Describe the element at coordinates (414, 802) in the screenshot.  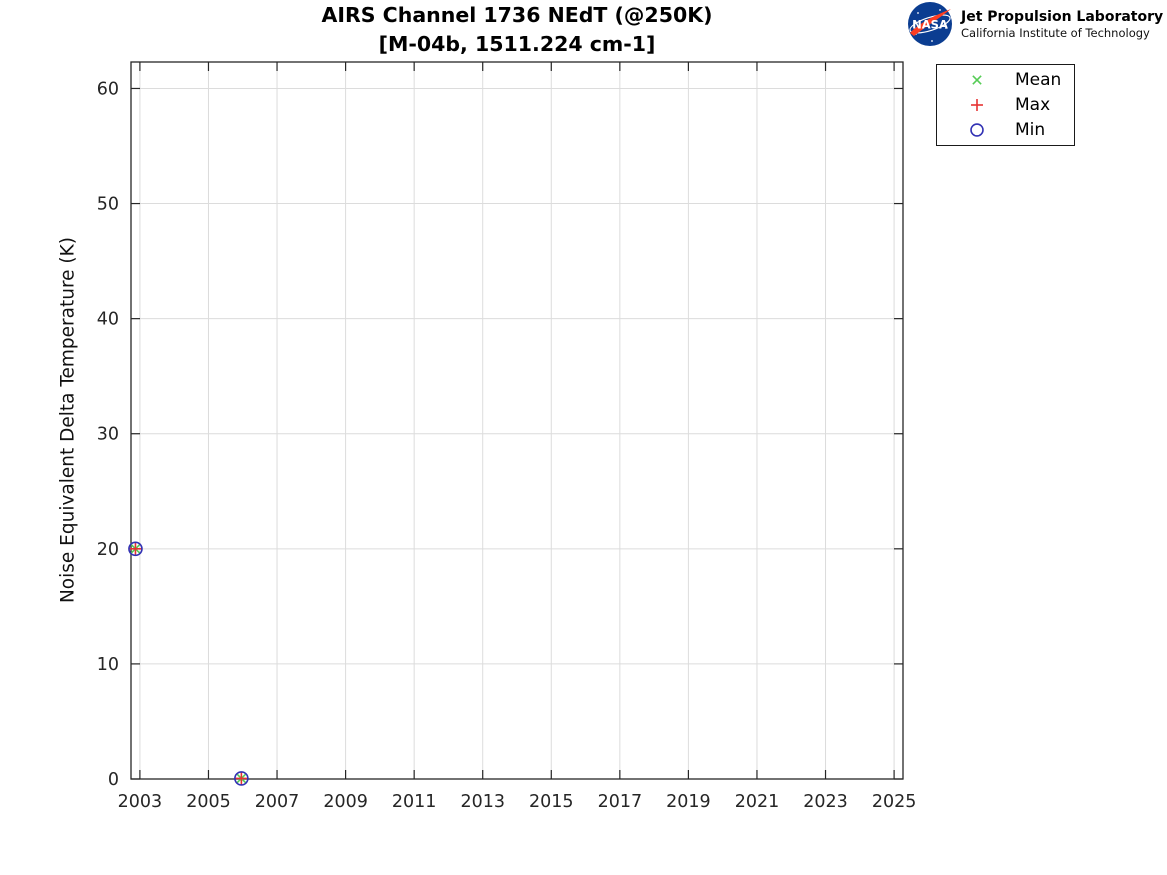
I see `x-tick-label: 2011` at that location.